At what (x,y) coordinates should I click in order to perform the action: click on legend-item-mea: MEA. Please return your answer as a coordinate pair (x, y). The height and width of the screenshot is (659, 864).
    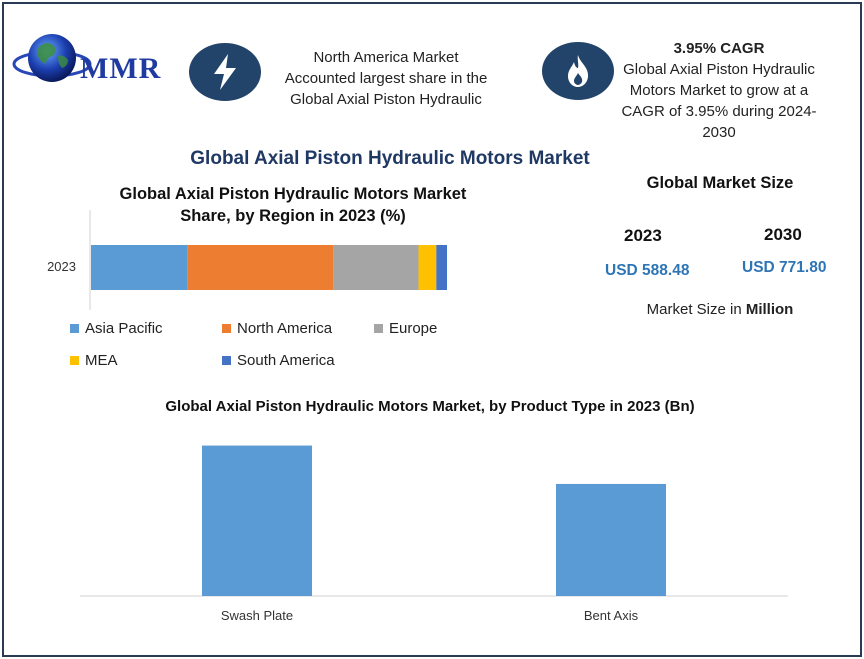
    Looking at the image, I should click on (94, 360).